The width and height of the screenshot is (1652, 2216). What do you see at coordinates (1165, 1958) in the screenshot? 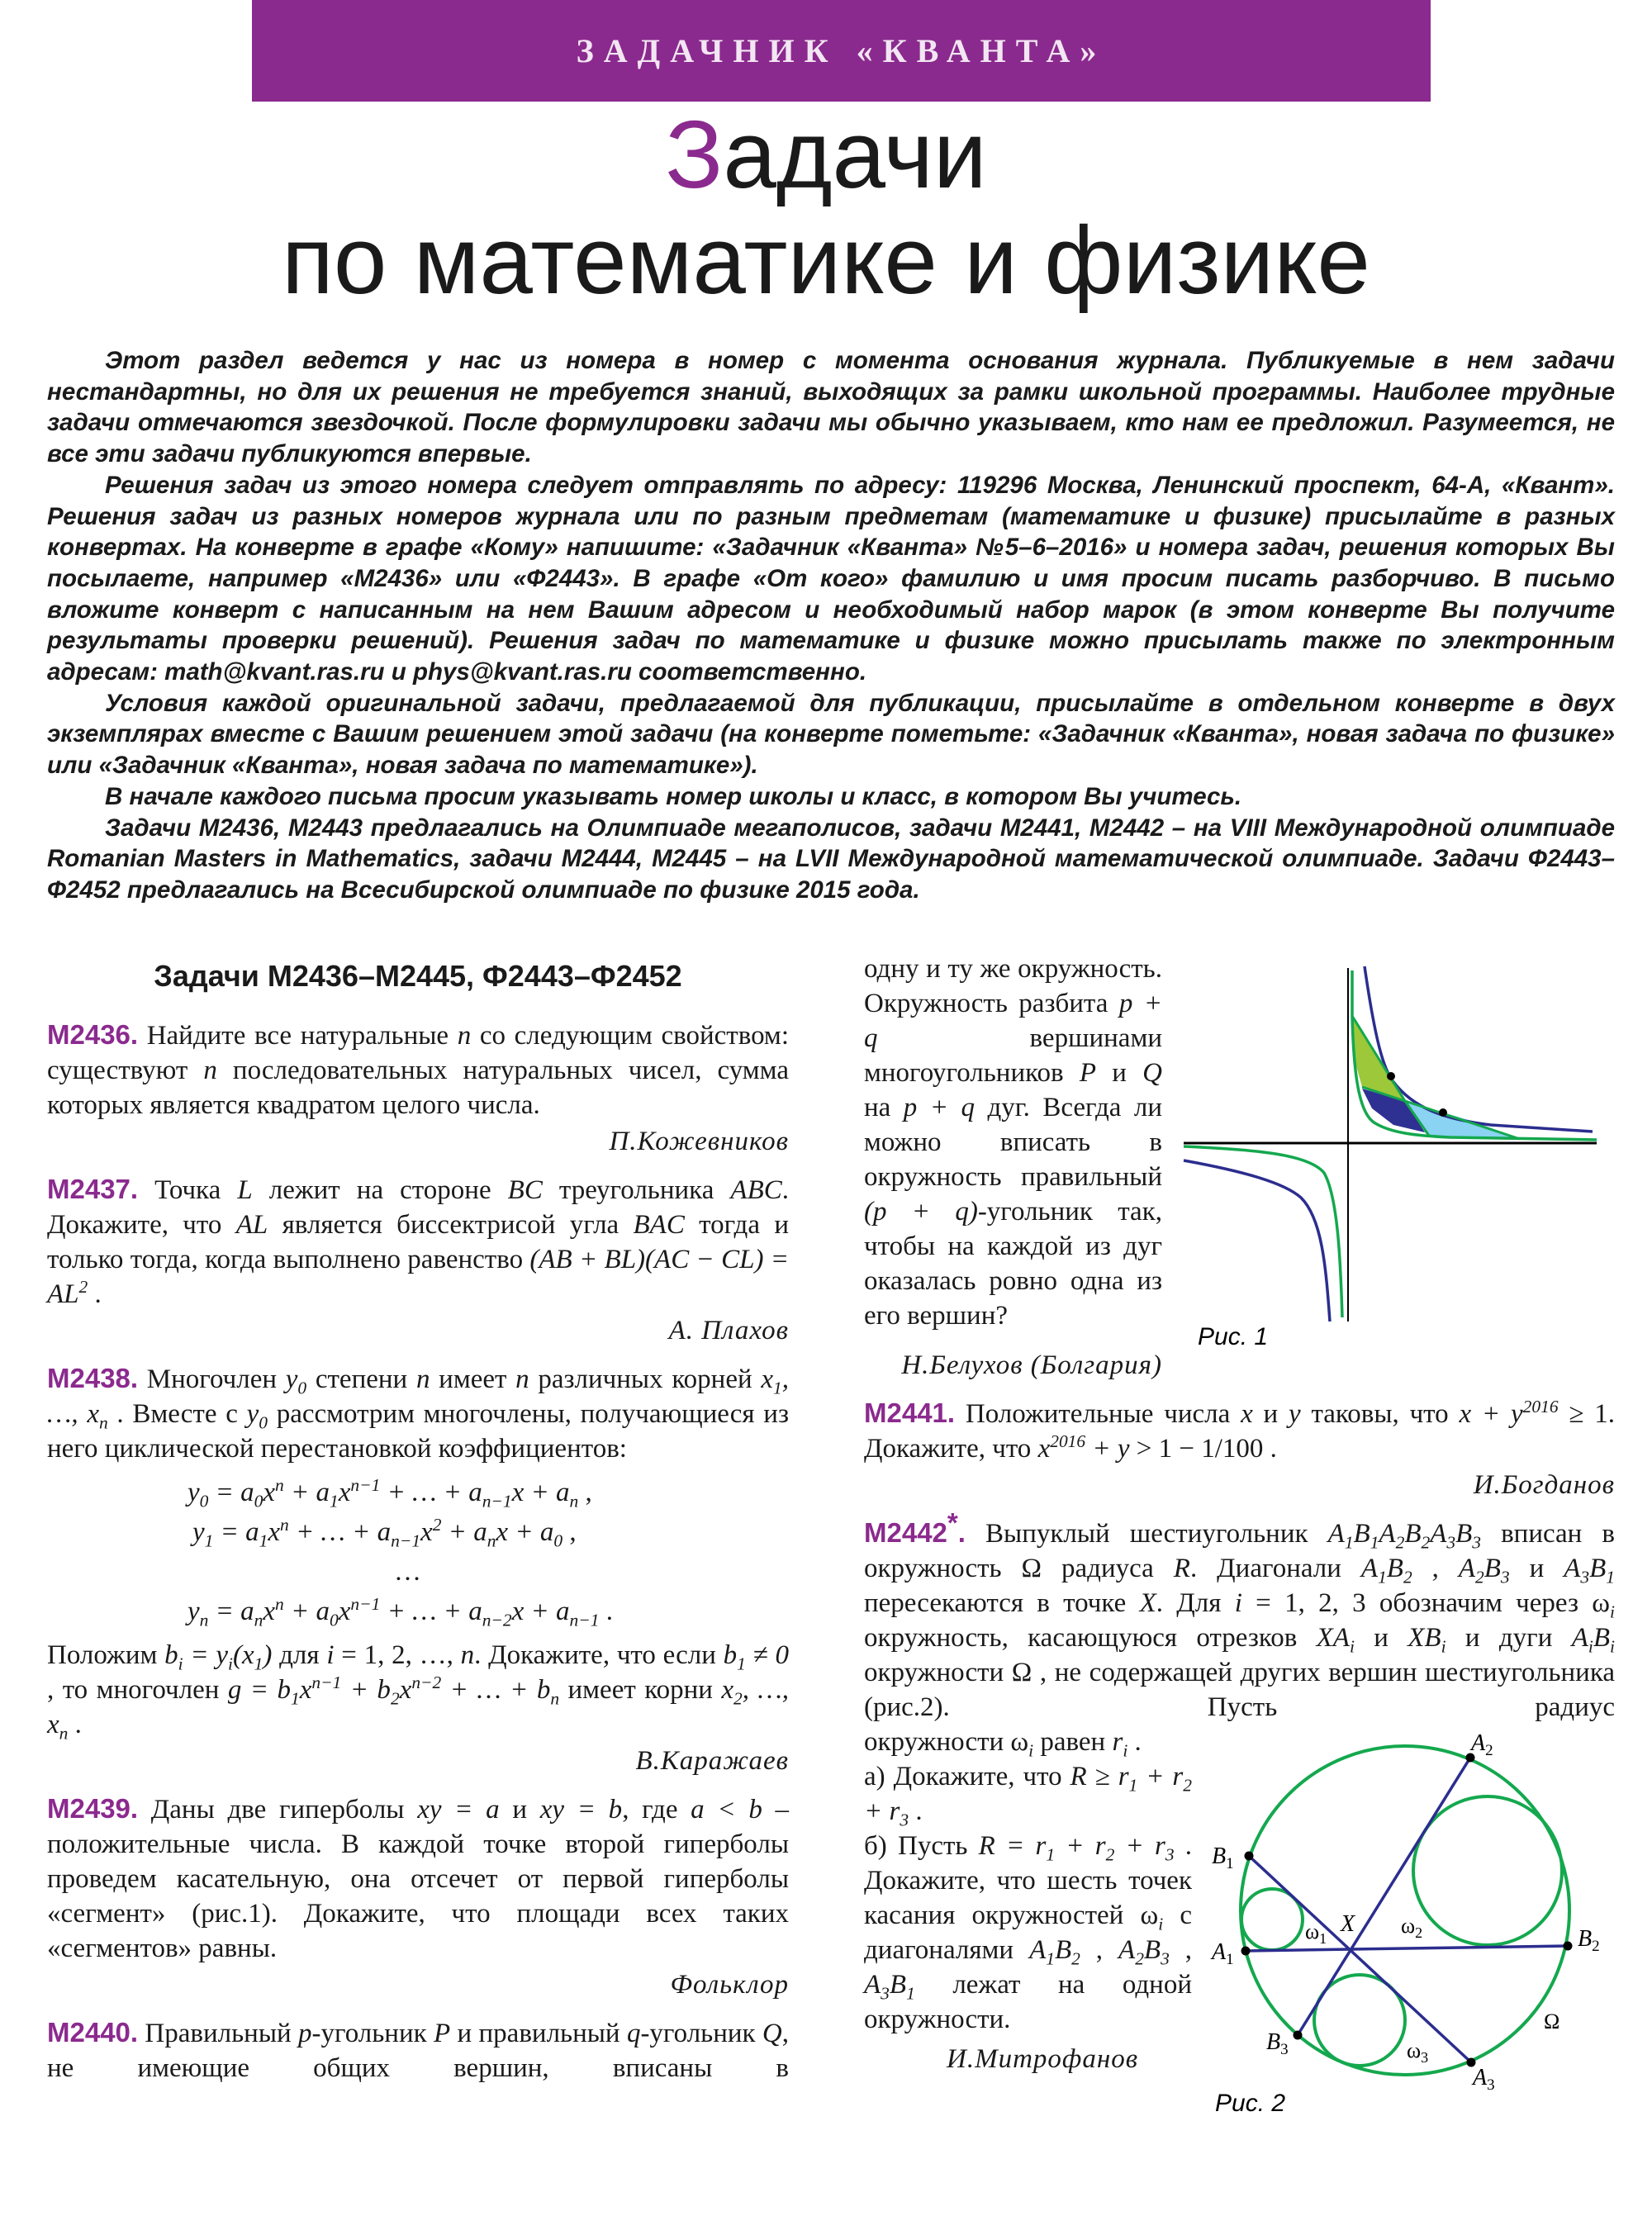
I see `subscript: 3` at bounding box center [1165, 1958].